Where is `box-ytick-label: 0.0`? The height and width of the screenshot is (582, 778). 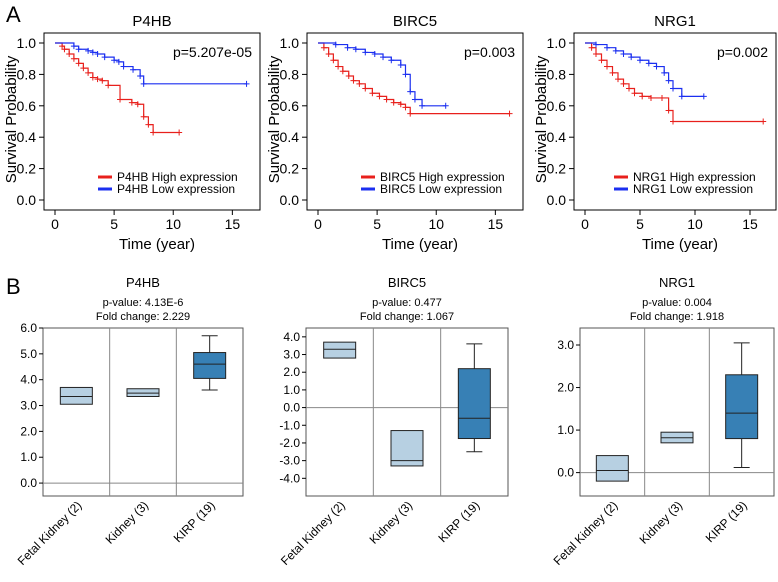
box-ytick-label: 0.0 is located at coordinates (291, 408).